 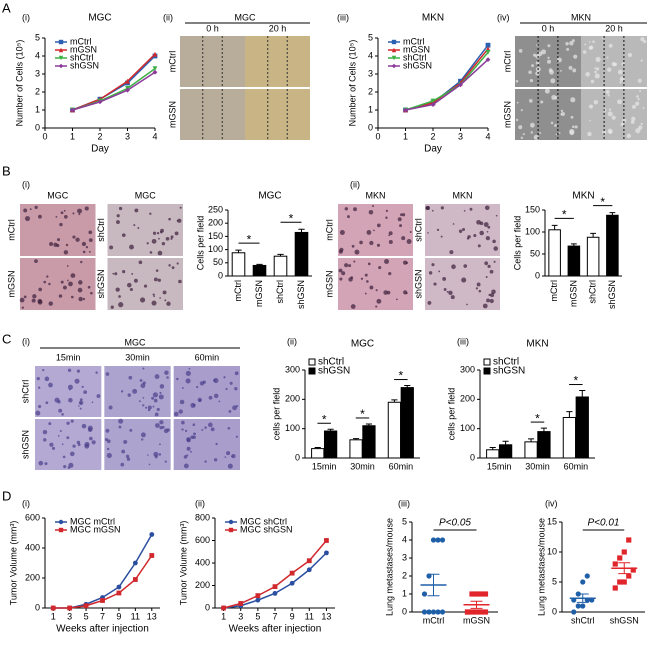 What do you see at coordinates (292, 428) in the screenshot?
I see `y-tick-label: 100` at bounding box center [292, 428].